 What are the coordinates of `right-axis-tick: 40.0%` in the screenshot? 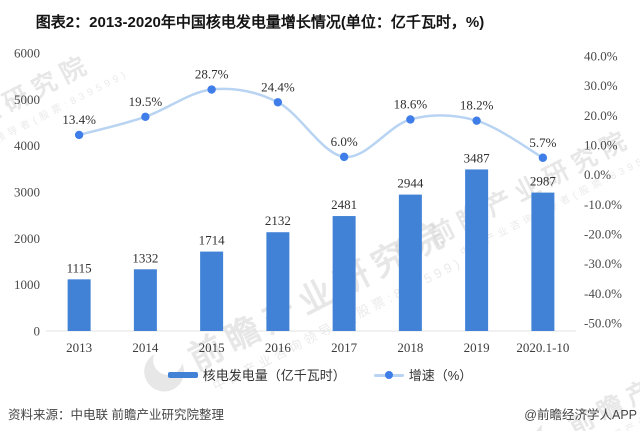 It's located at (601, 56).